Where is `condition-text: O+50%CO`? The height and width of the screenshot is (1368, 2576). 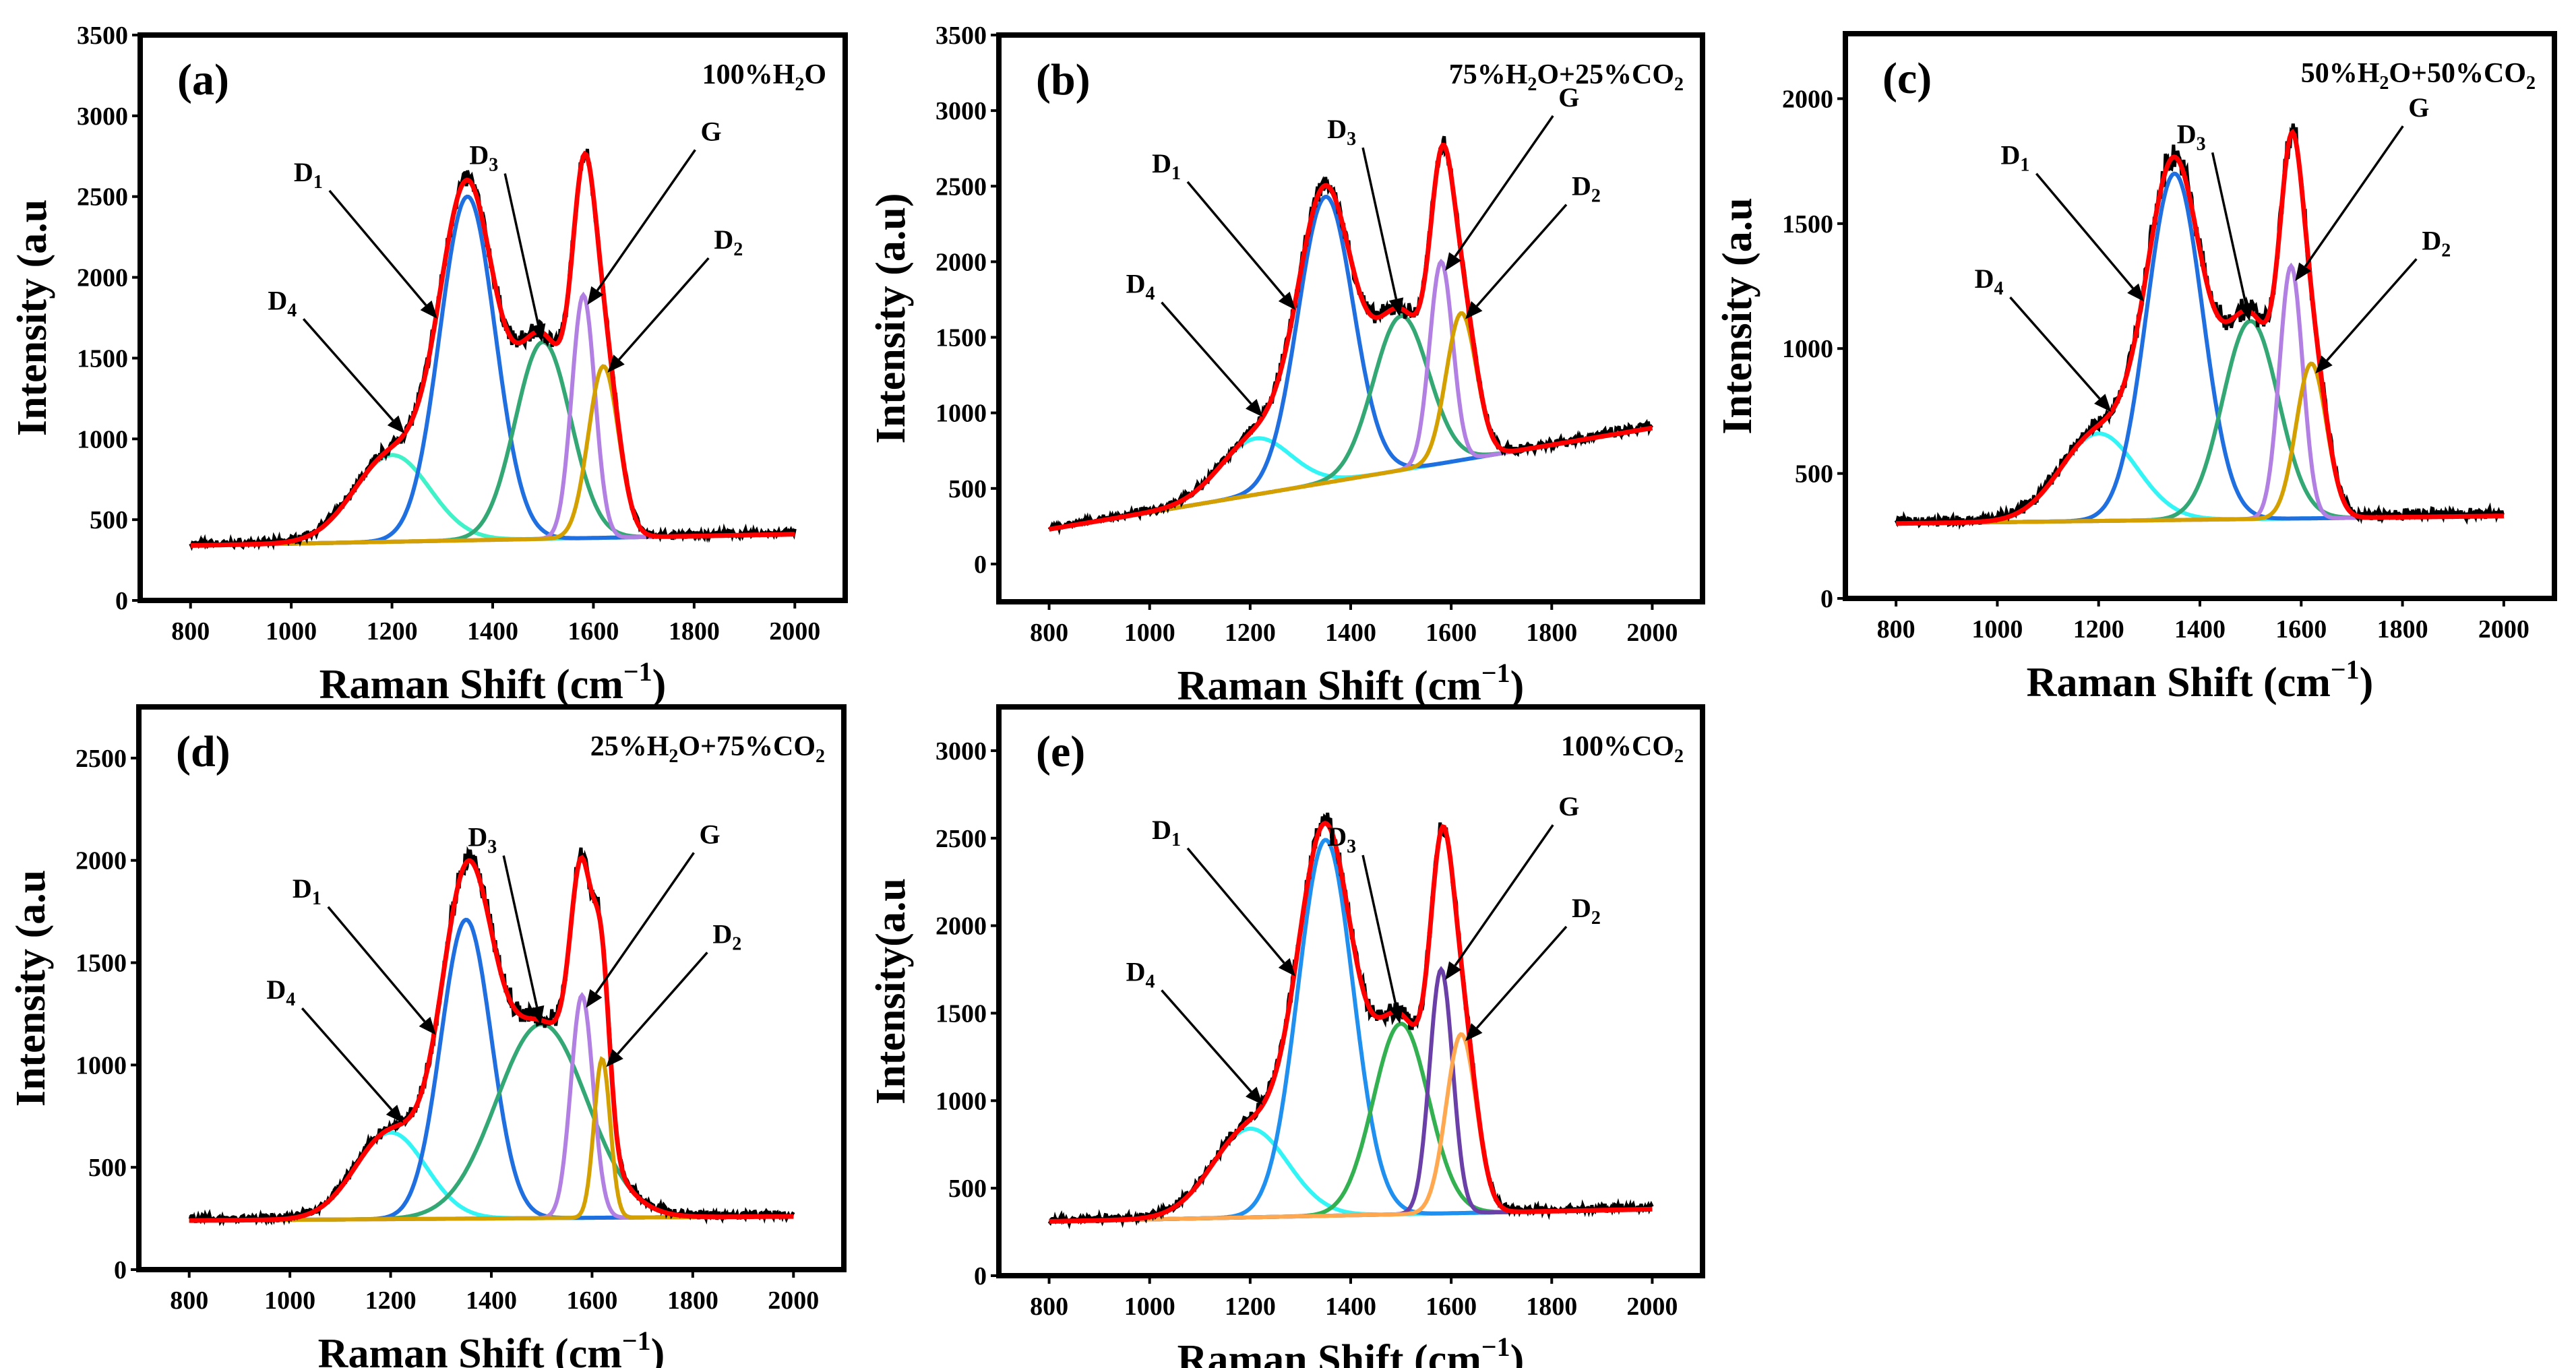 condition-text: O+50%CO is located at coordinates (2458, 73).